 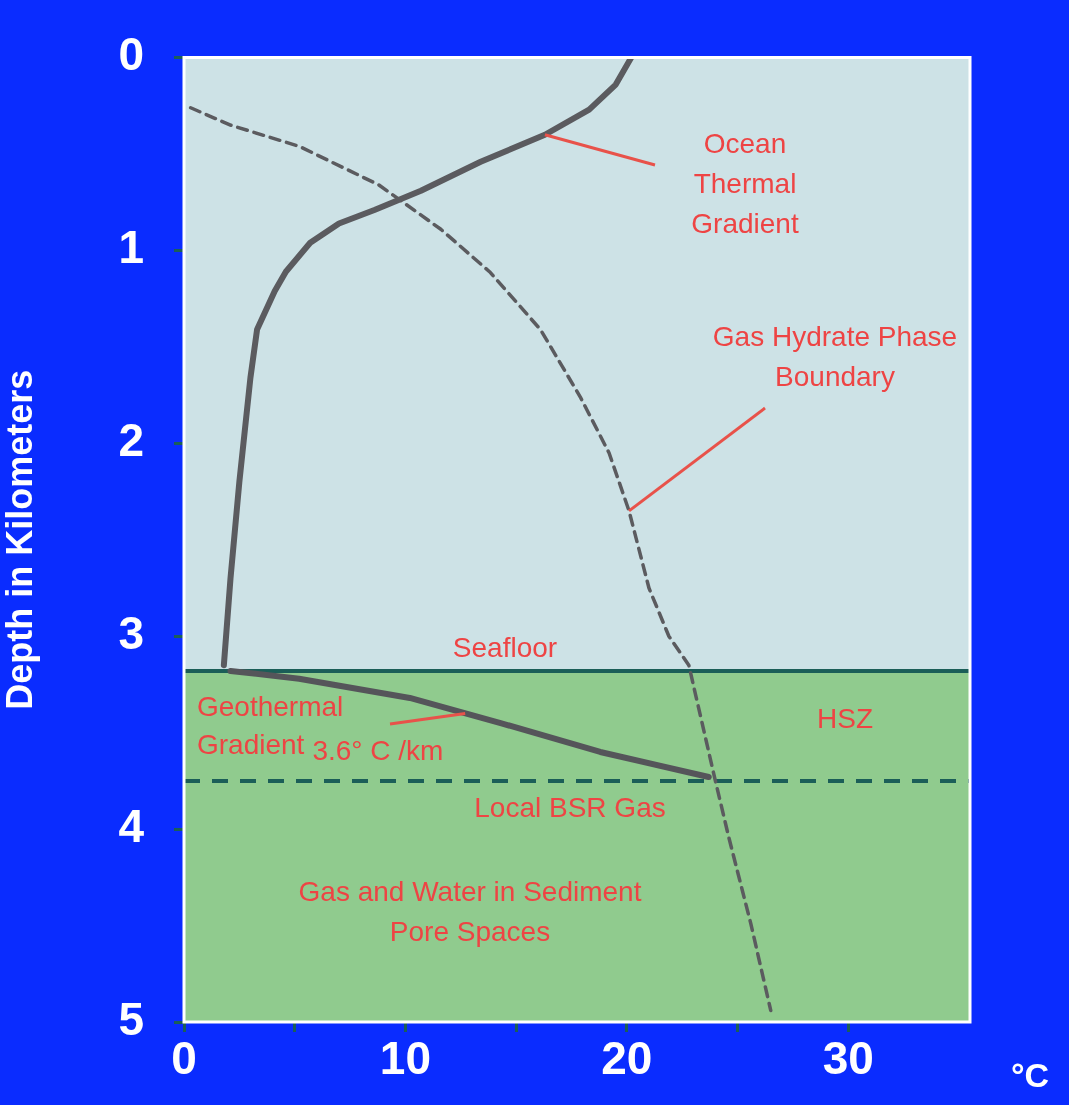 I want to click on annotation: Ocean Thermal Gradient, so click(x=745, y=183).